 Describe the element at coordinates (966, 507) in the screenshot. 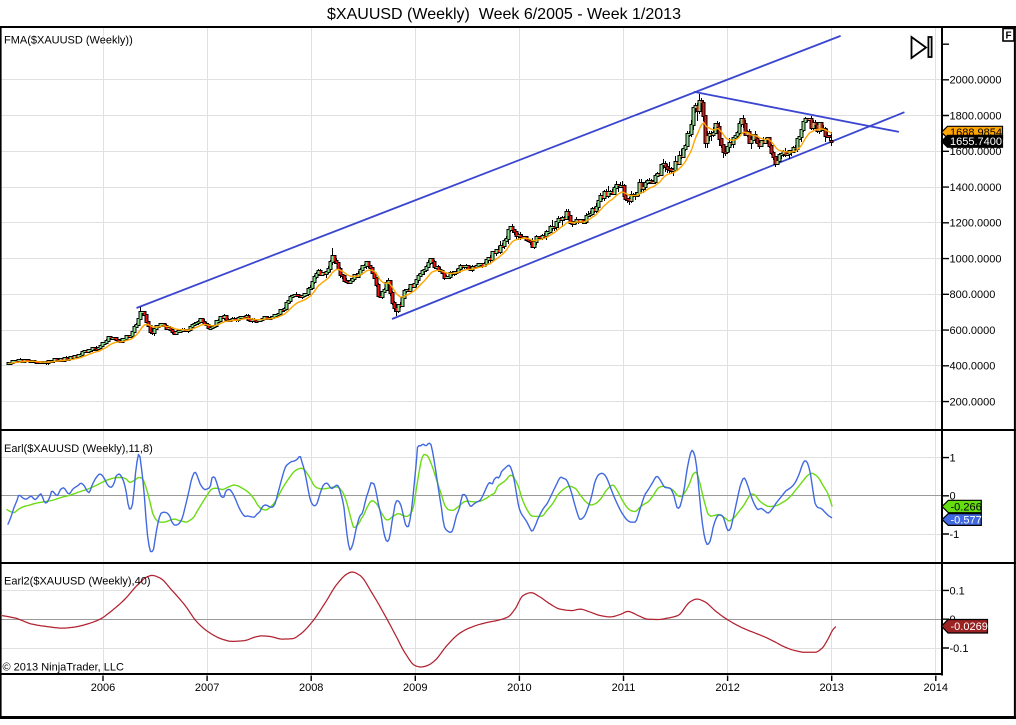

I see `svg-text: -0.266` at that location.